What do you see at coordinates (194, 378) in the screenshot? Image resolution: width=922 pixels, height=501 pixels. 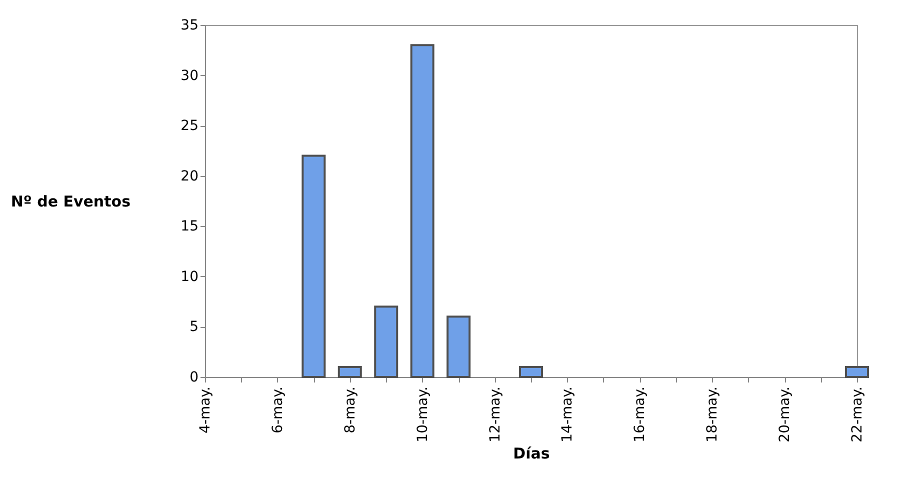 I see `y-tick-label: 0` at bounding box center [194, 378].